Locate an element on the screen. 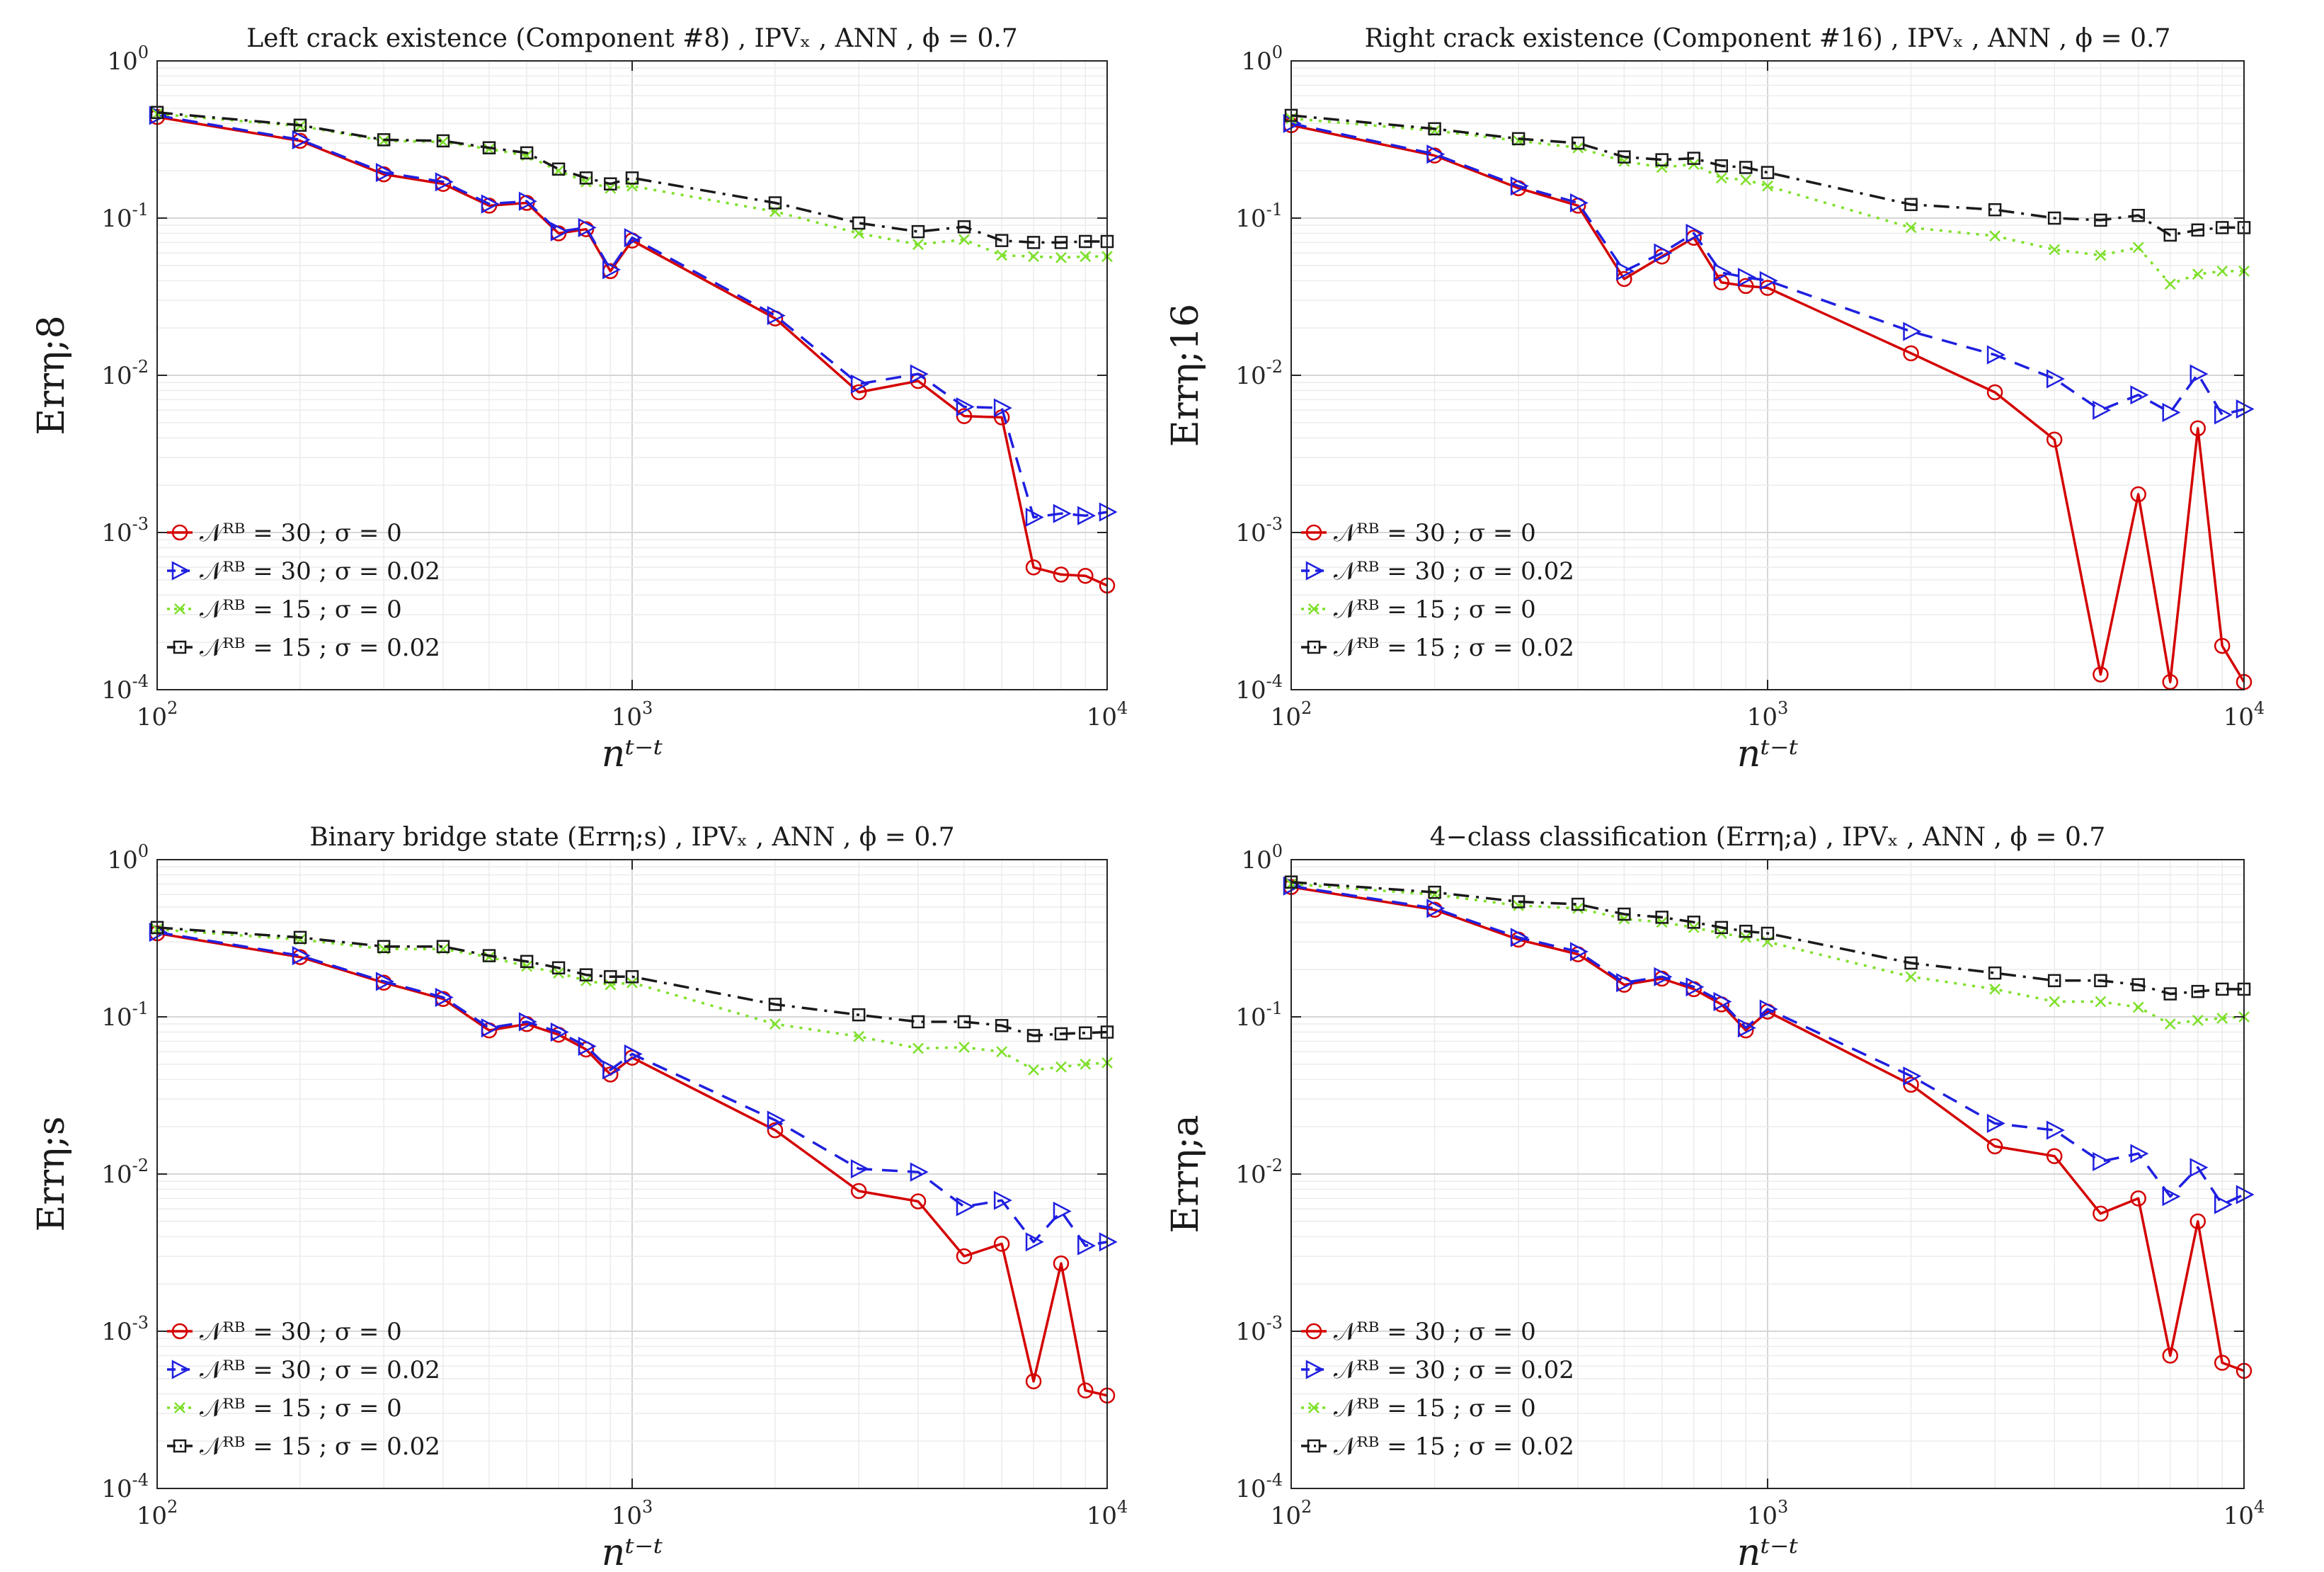  y-axis-label: Errη;s is located at coordinates (51, 1173).